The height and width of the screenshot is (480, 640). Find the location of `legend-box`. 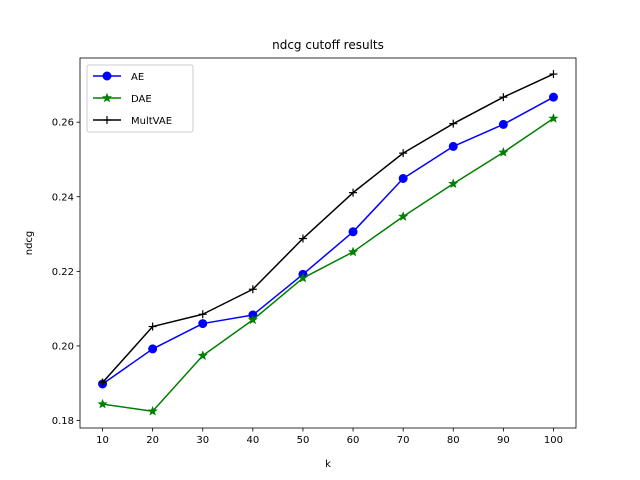

legend-box is located at coordinates (140, 98).